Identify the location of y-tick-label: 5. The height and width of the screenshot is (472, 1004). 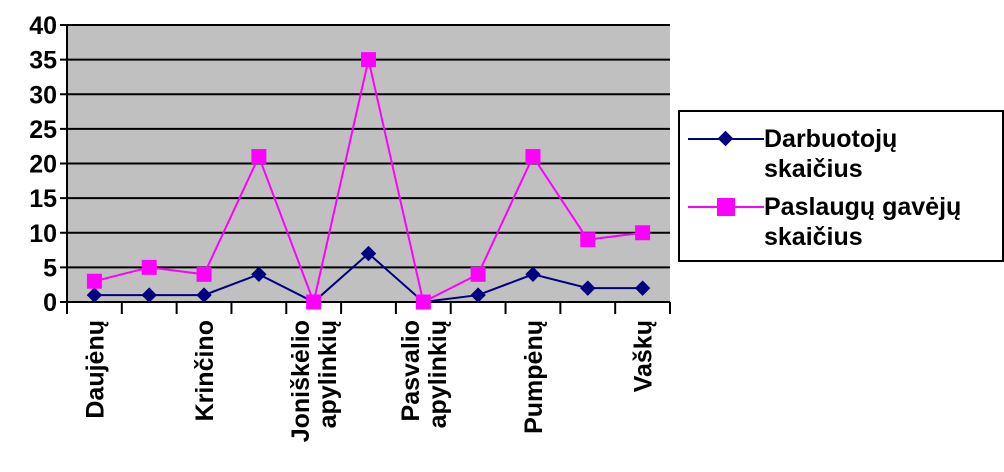
(50, 268).